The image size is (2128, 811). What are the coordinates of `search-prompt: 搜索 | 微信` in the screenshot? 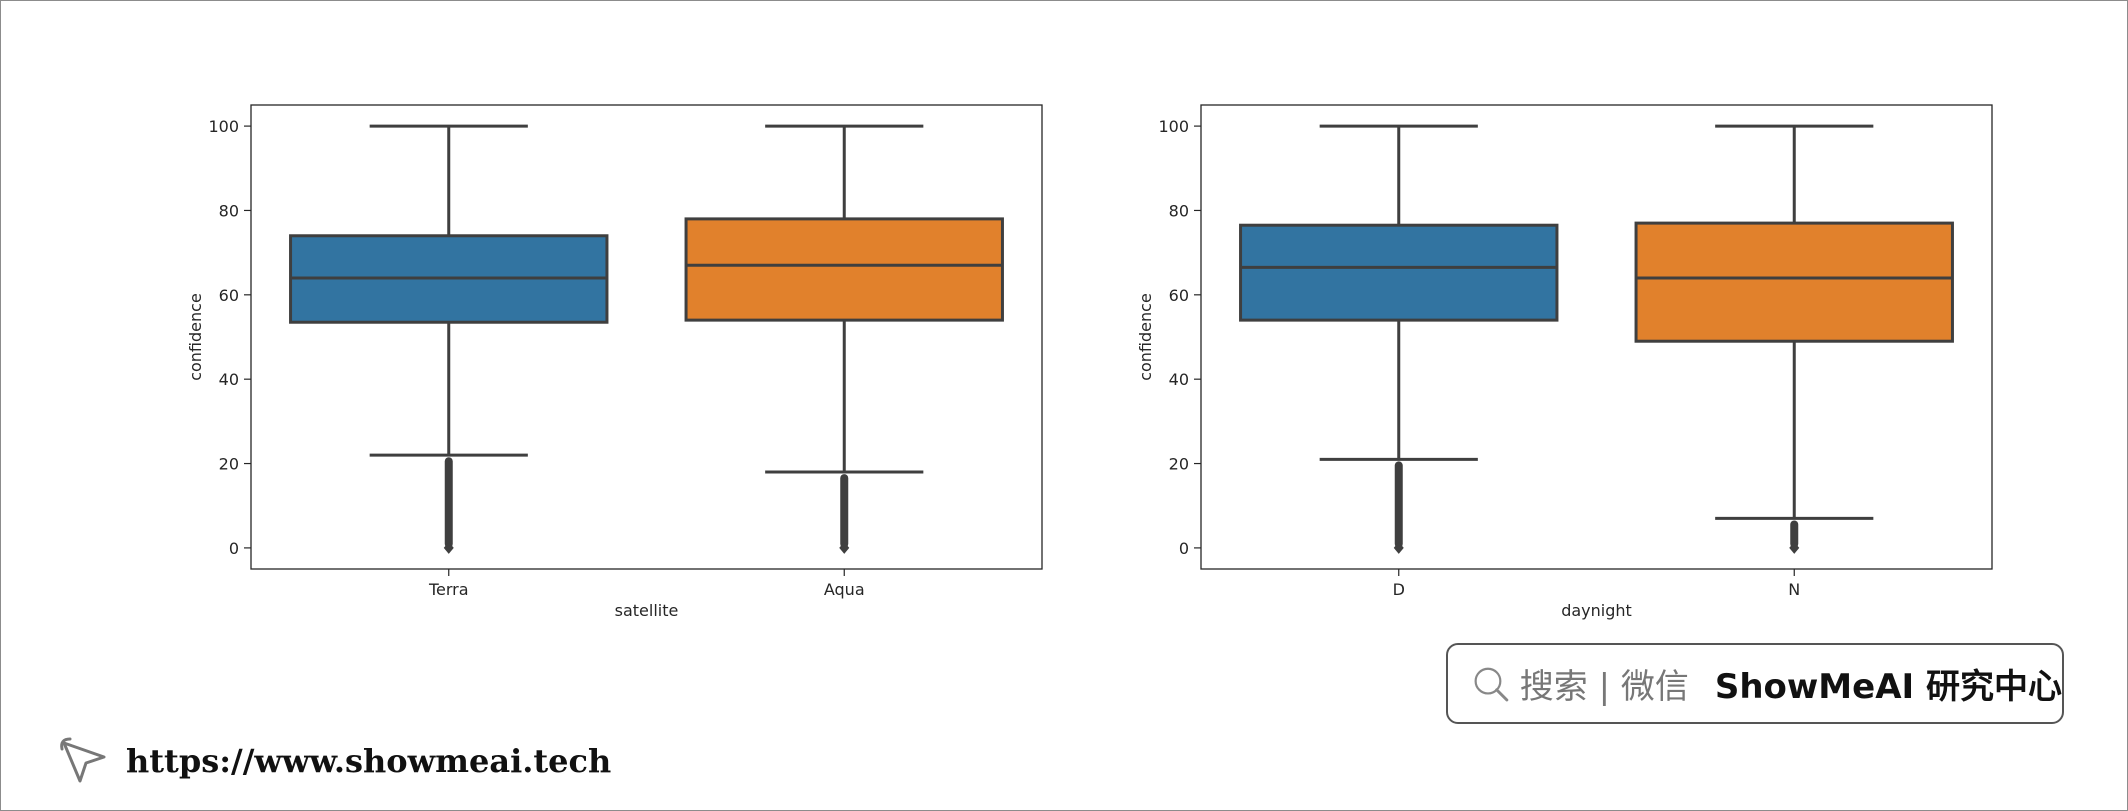 It's located at (1604, 687).